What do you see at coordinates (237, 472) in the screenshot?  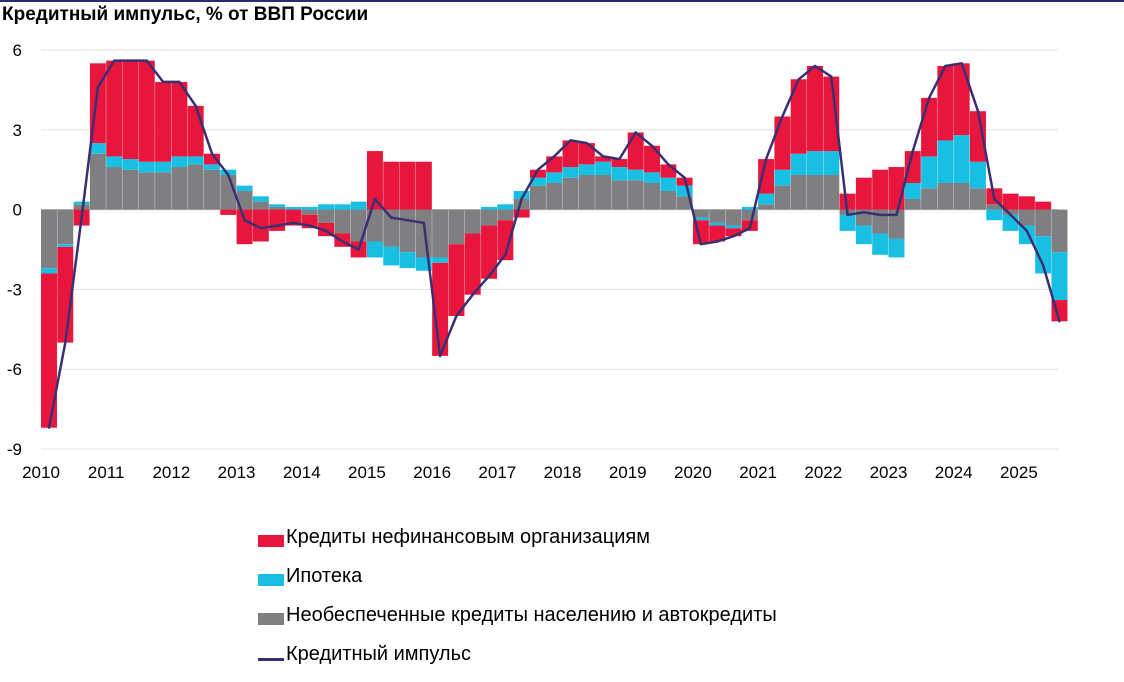 I see `x-tick-label: 2013` at bounding box center [237, 472].